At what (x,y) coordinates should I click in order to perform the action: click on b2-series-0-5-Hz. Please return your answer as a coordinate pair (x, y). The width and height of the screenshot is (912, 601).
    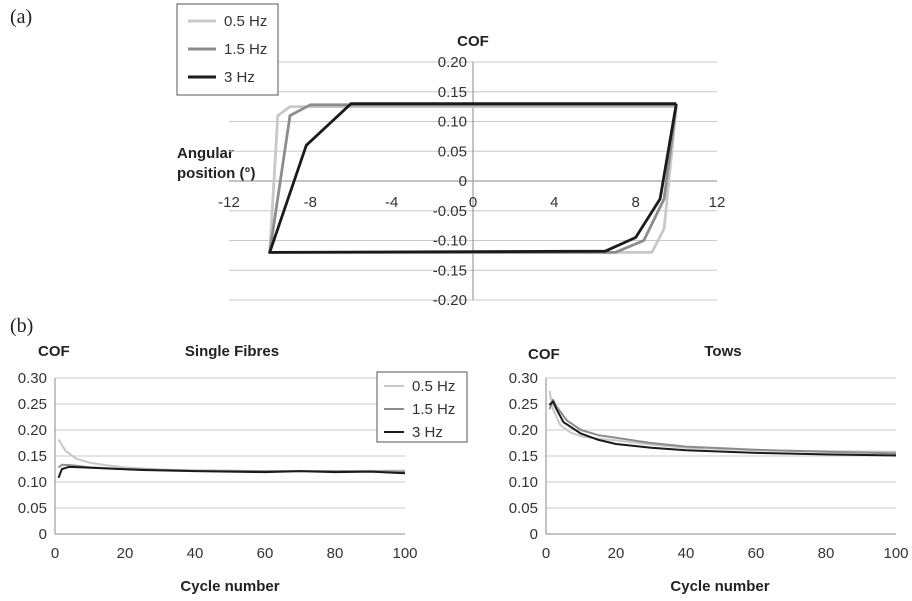
    Looking at the image, I should click on (722, 421).